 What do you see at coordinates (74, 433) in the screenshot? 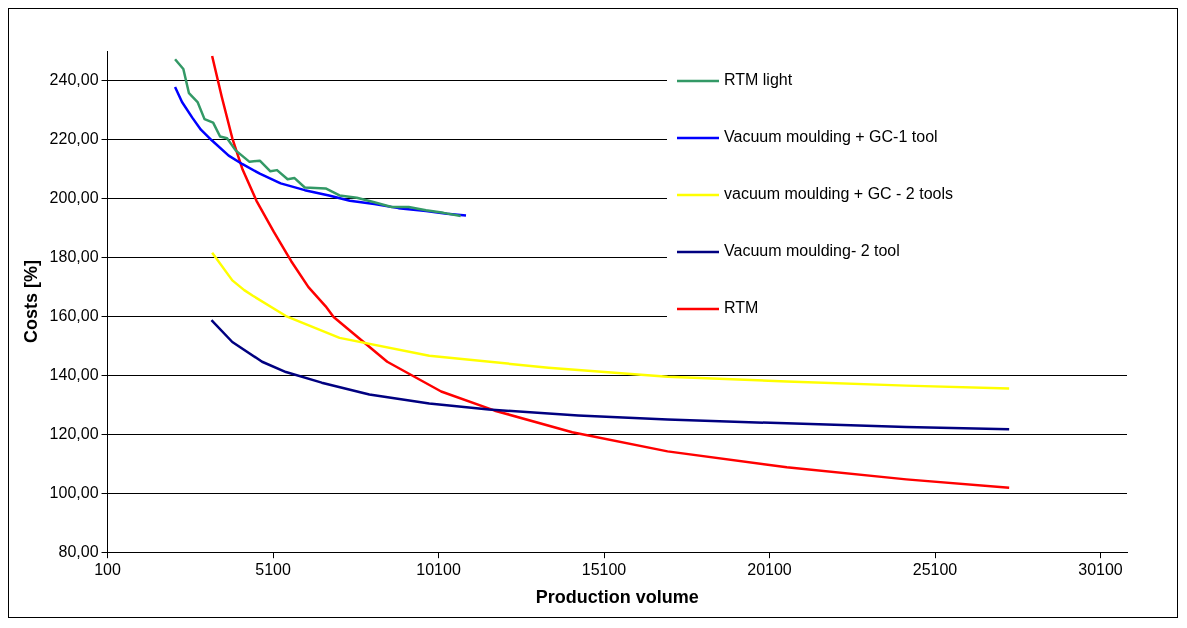
I see `y-tick-label: 120,00` at bounding box center [74, 433].